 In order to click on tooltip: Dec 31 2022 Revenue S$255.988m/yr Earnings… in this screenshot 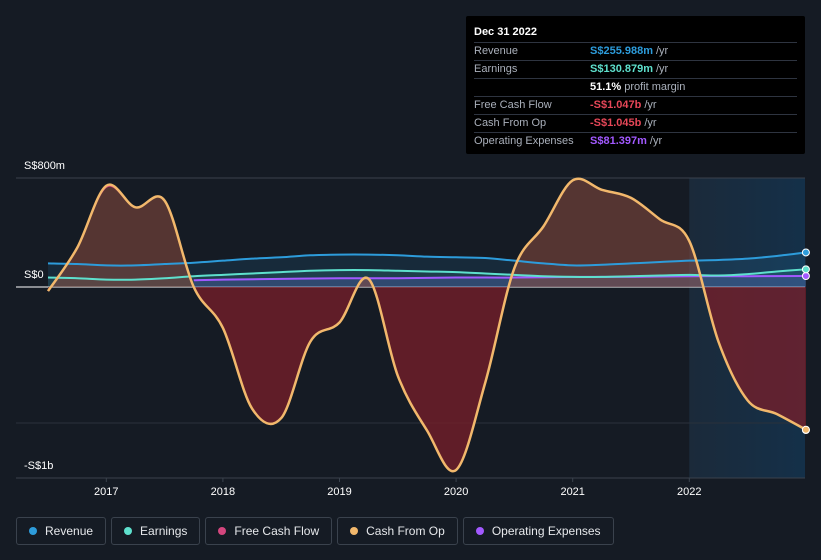, I will do `click(635, 85)`.